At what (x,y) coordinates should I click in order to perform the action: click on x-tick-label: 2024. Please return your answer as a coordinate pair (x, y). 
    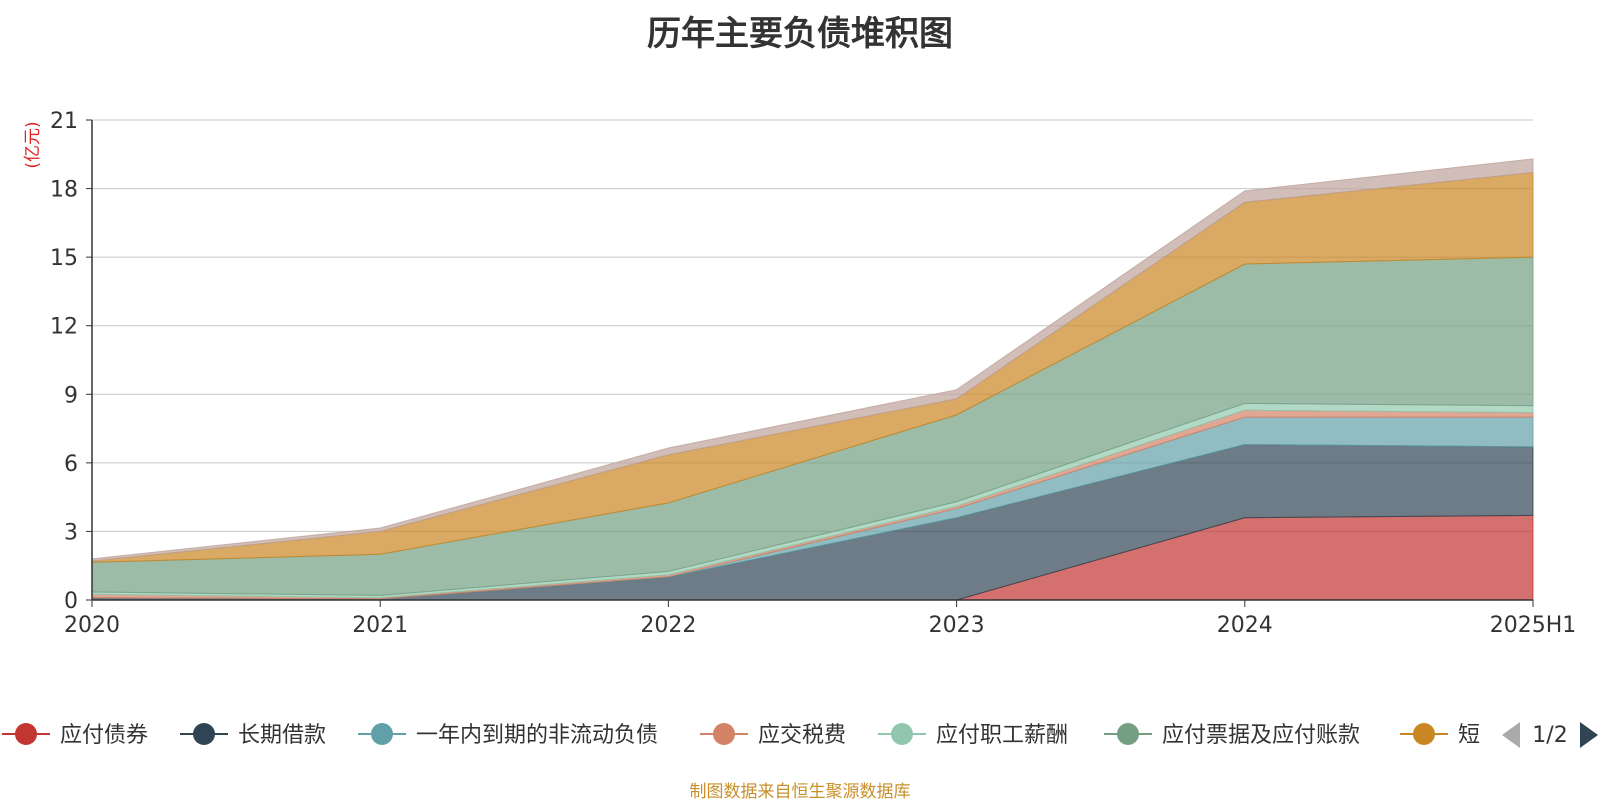
    Looking at the image, I should click on (1245, 625).